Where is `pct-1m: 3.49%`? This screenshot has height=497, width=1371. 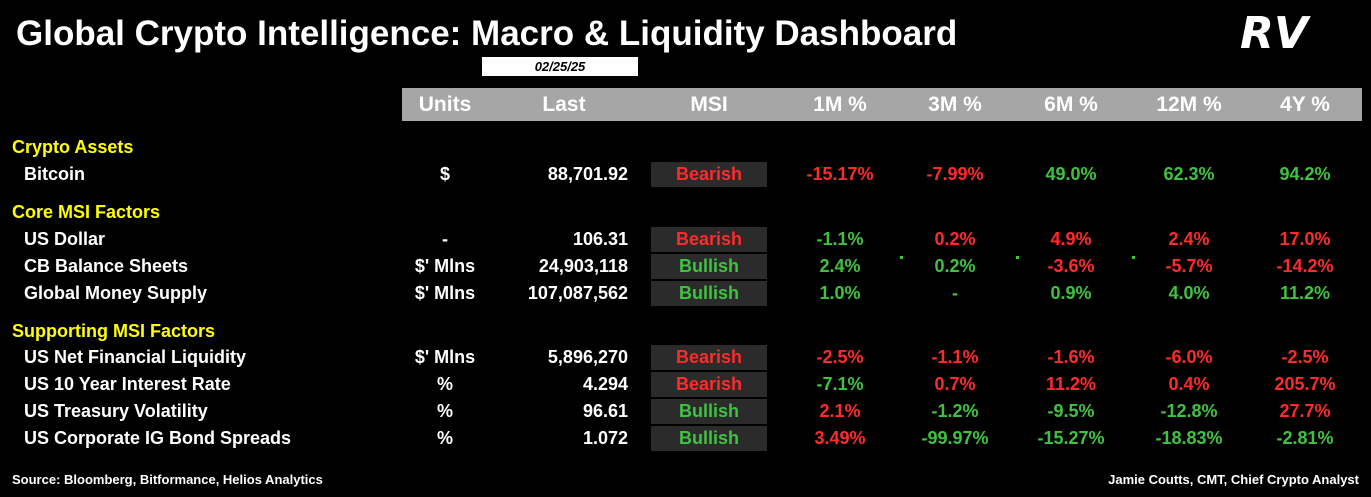
pct-1m: 3.49% is located at coordinates (840, 438).